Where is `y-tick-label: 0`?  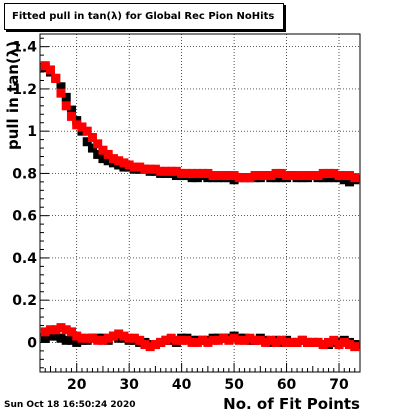
y-tick-label: 0 is located at coordinates (32, 343).